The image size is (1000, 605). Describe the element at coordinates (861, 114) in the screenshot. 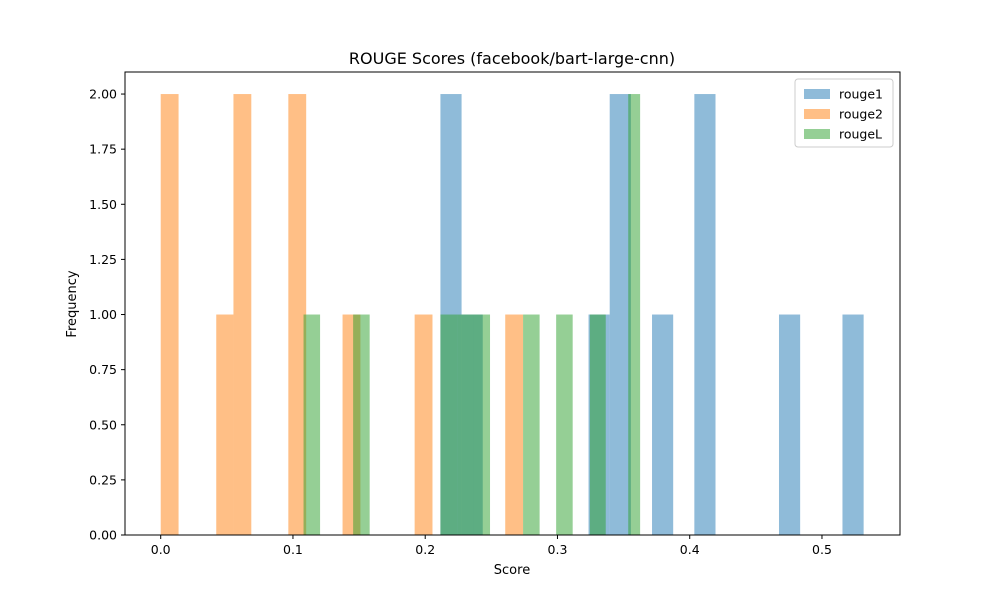

I see `legend-label-rouge2: rouge2` at that location.